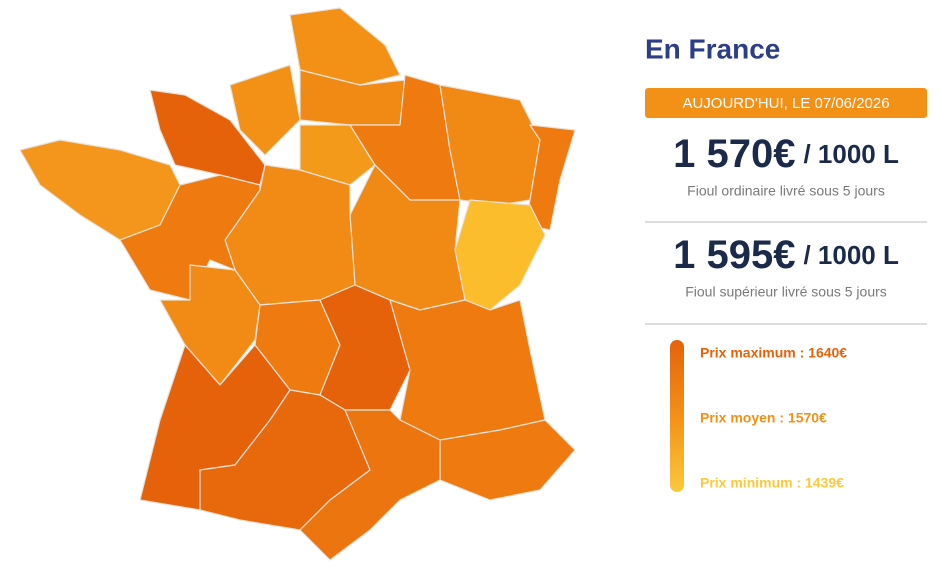  I want to click on price-description: Fioul ordinaire livré sous 5 jours, so click(786, 191).